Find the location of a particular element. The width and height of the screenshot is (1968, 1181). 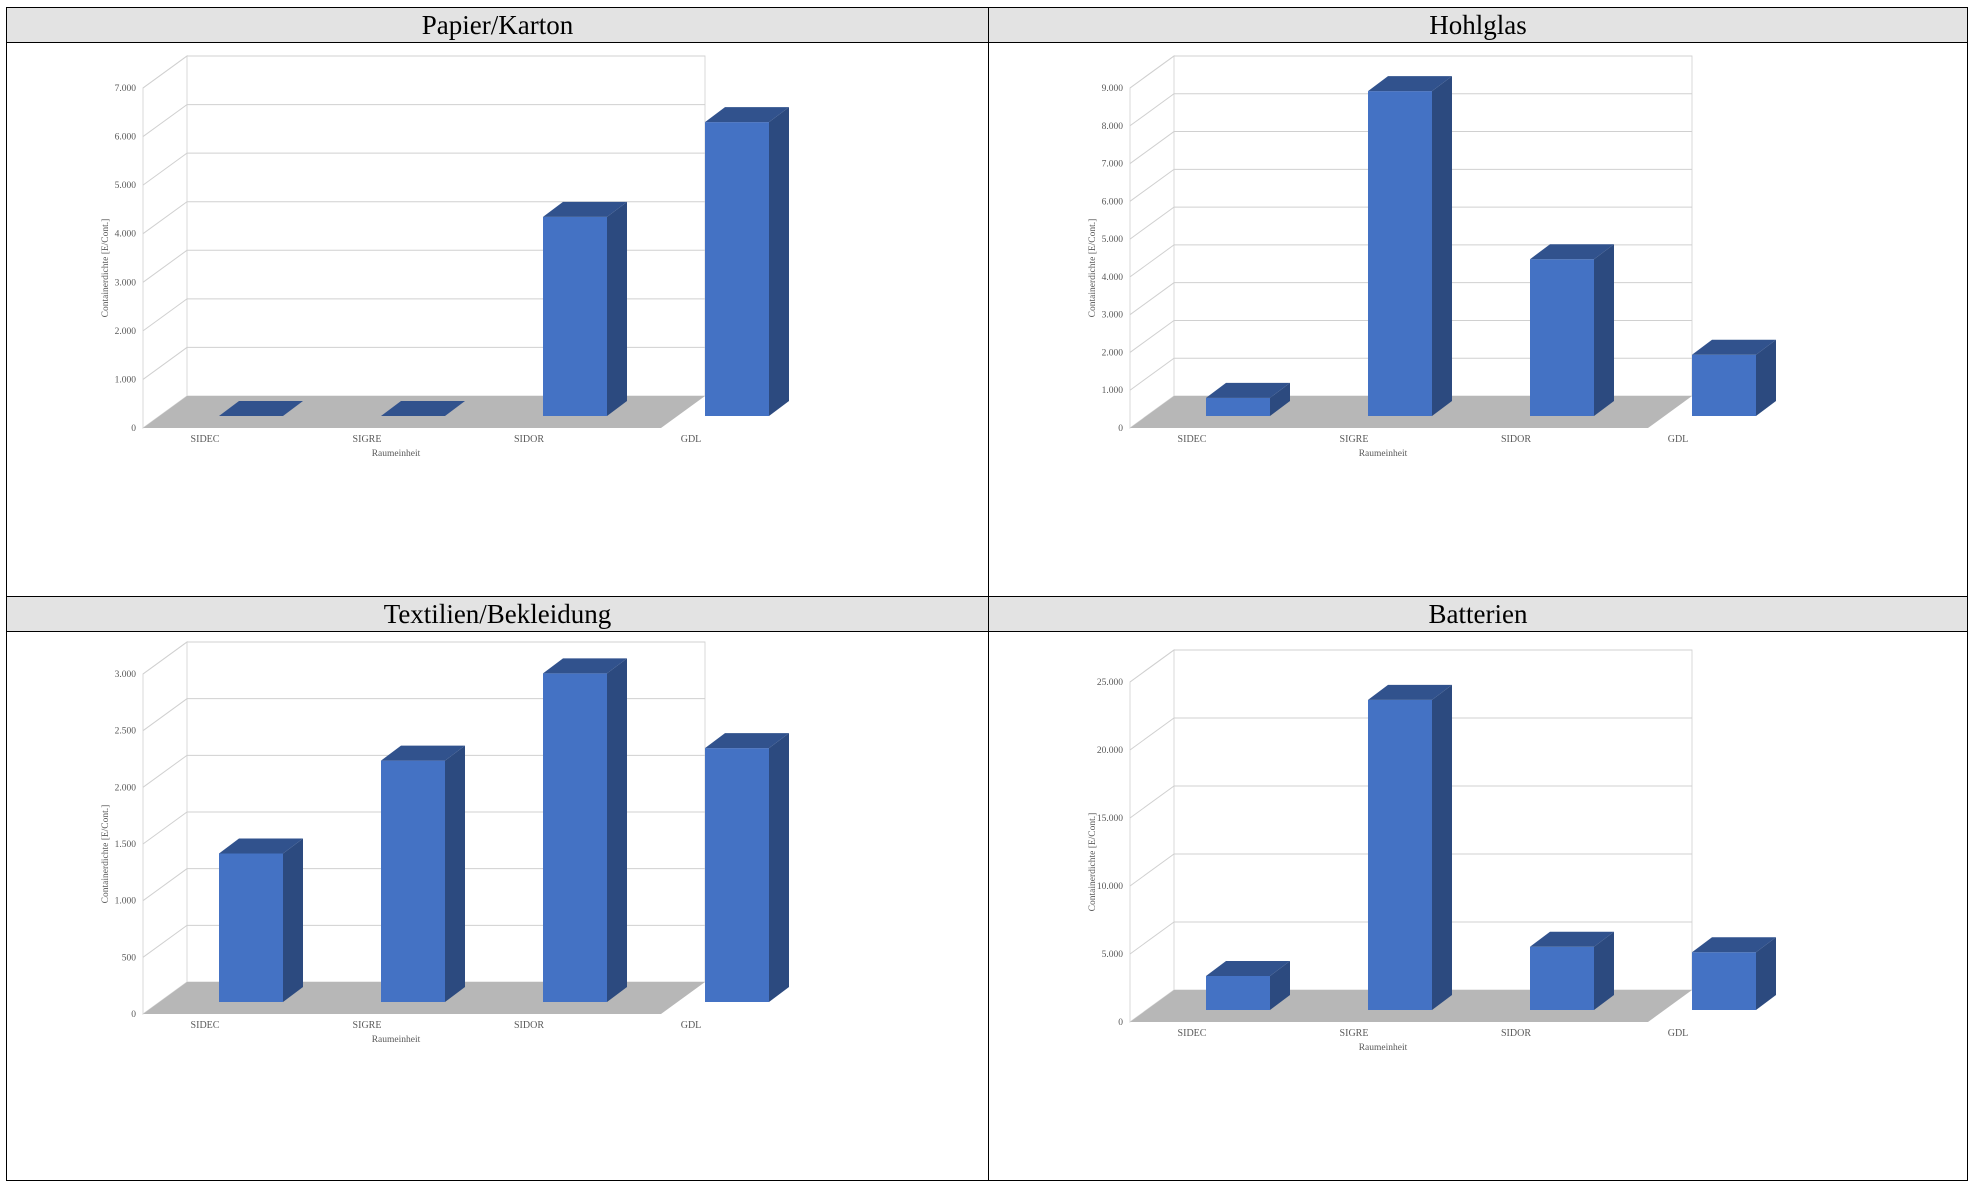

y-tick-label: 500 is located at coordinates (129, 958).